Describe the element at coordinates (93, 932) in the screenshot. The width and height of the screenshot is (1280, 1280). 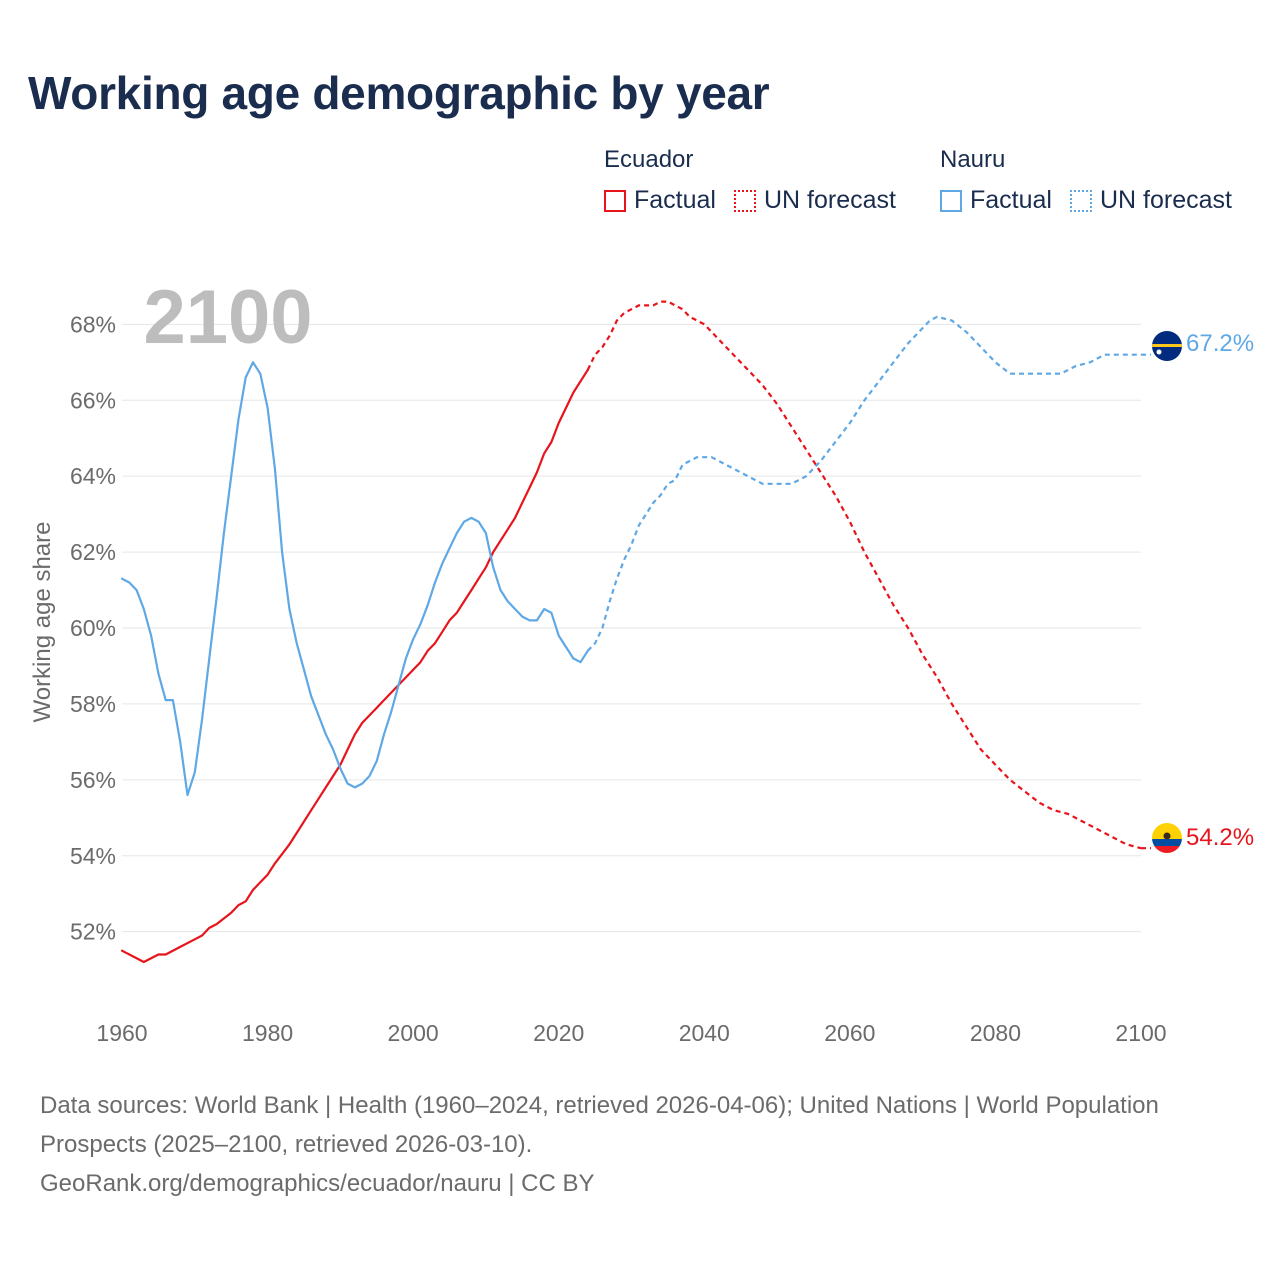
I see `y-tick-label: 52%` at that location.